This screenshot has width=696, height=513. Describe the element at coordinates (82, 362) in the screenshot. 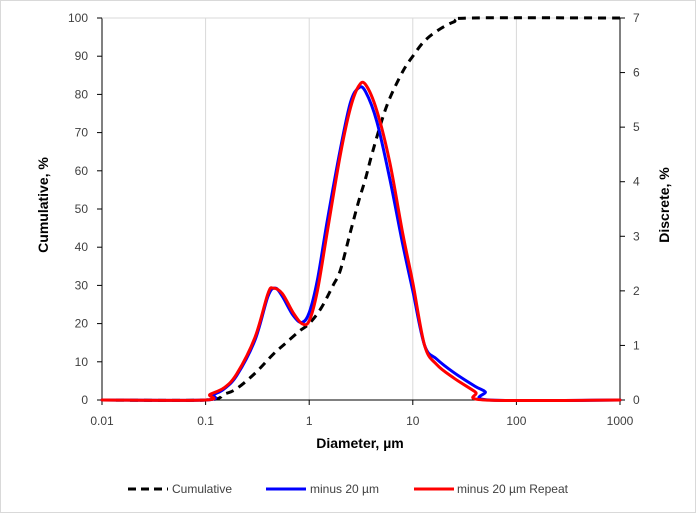

I see `y-left-tick-label: 10` at that location.